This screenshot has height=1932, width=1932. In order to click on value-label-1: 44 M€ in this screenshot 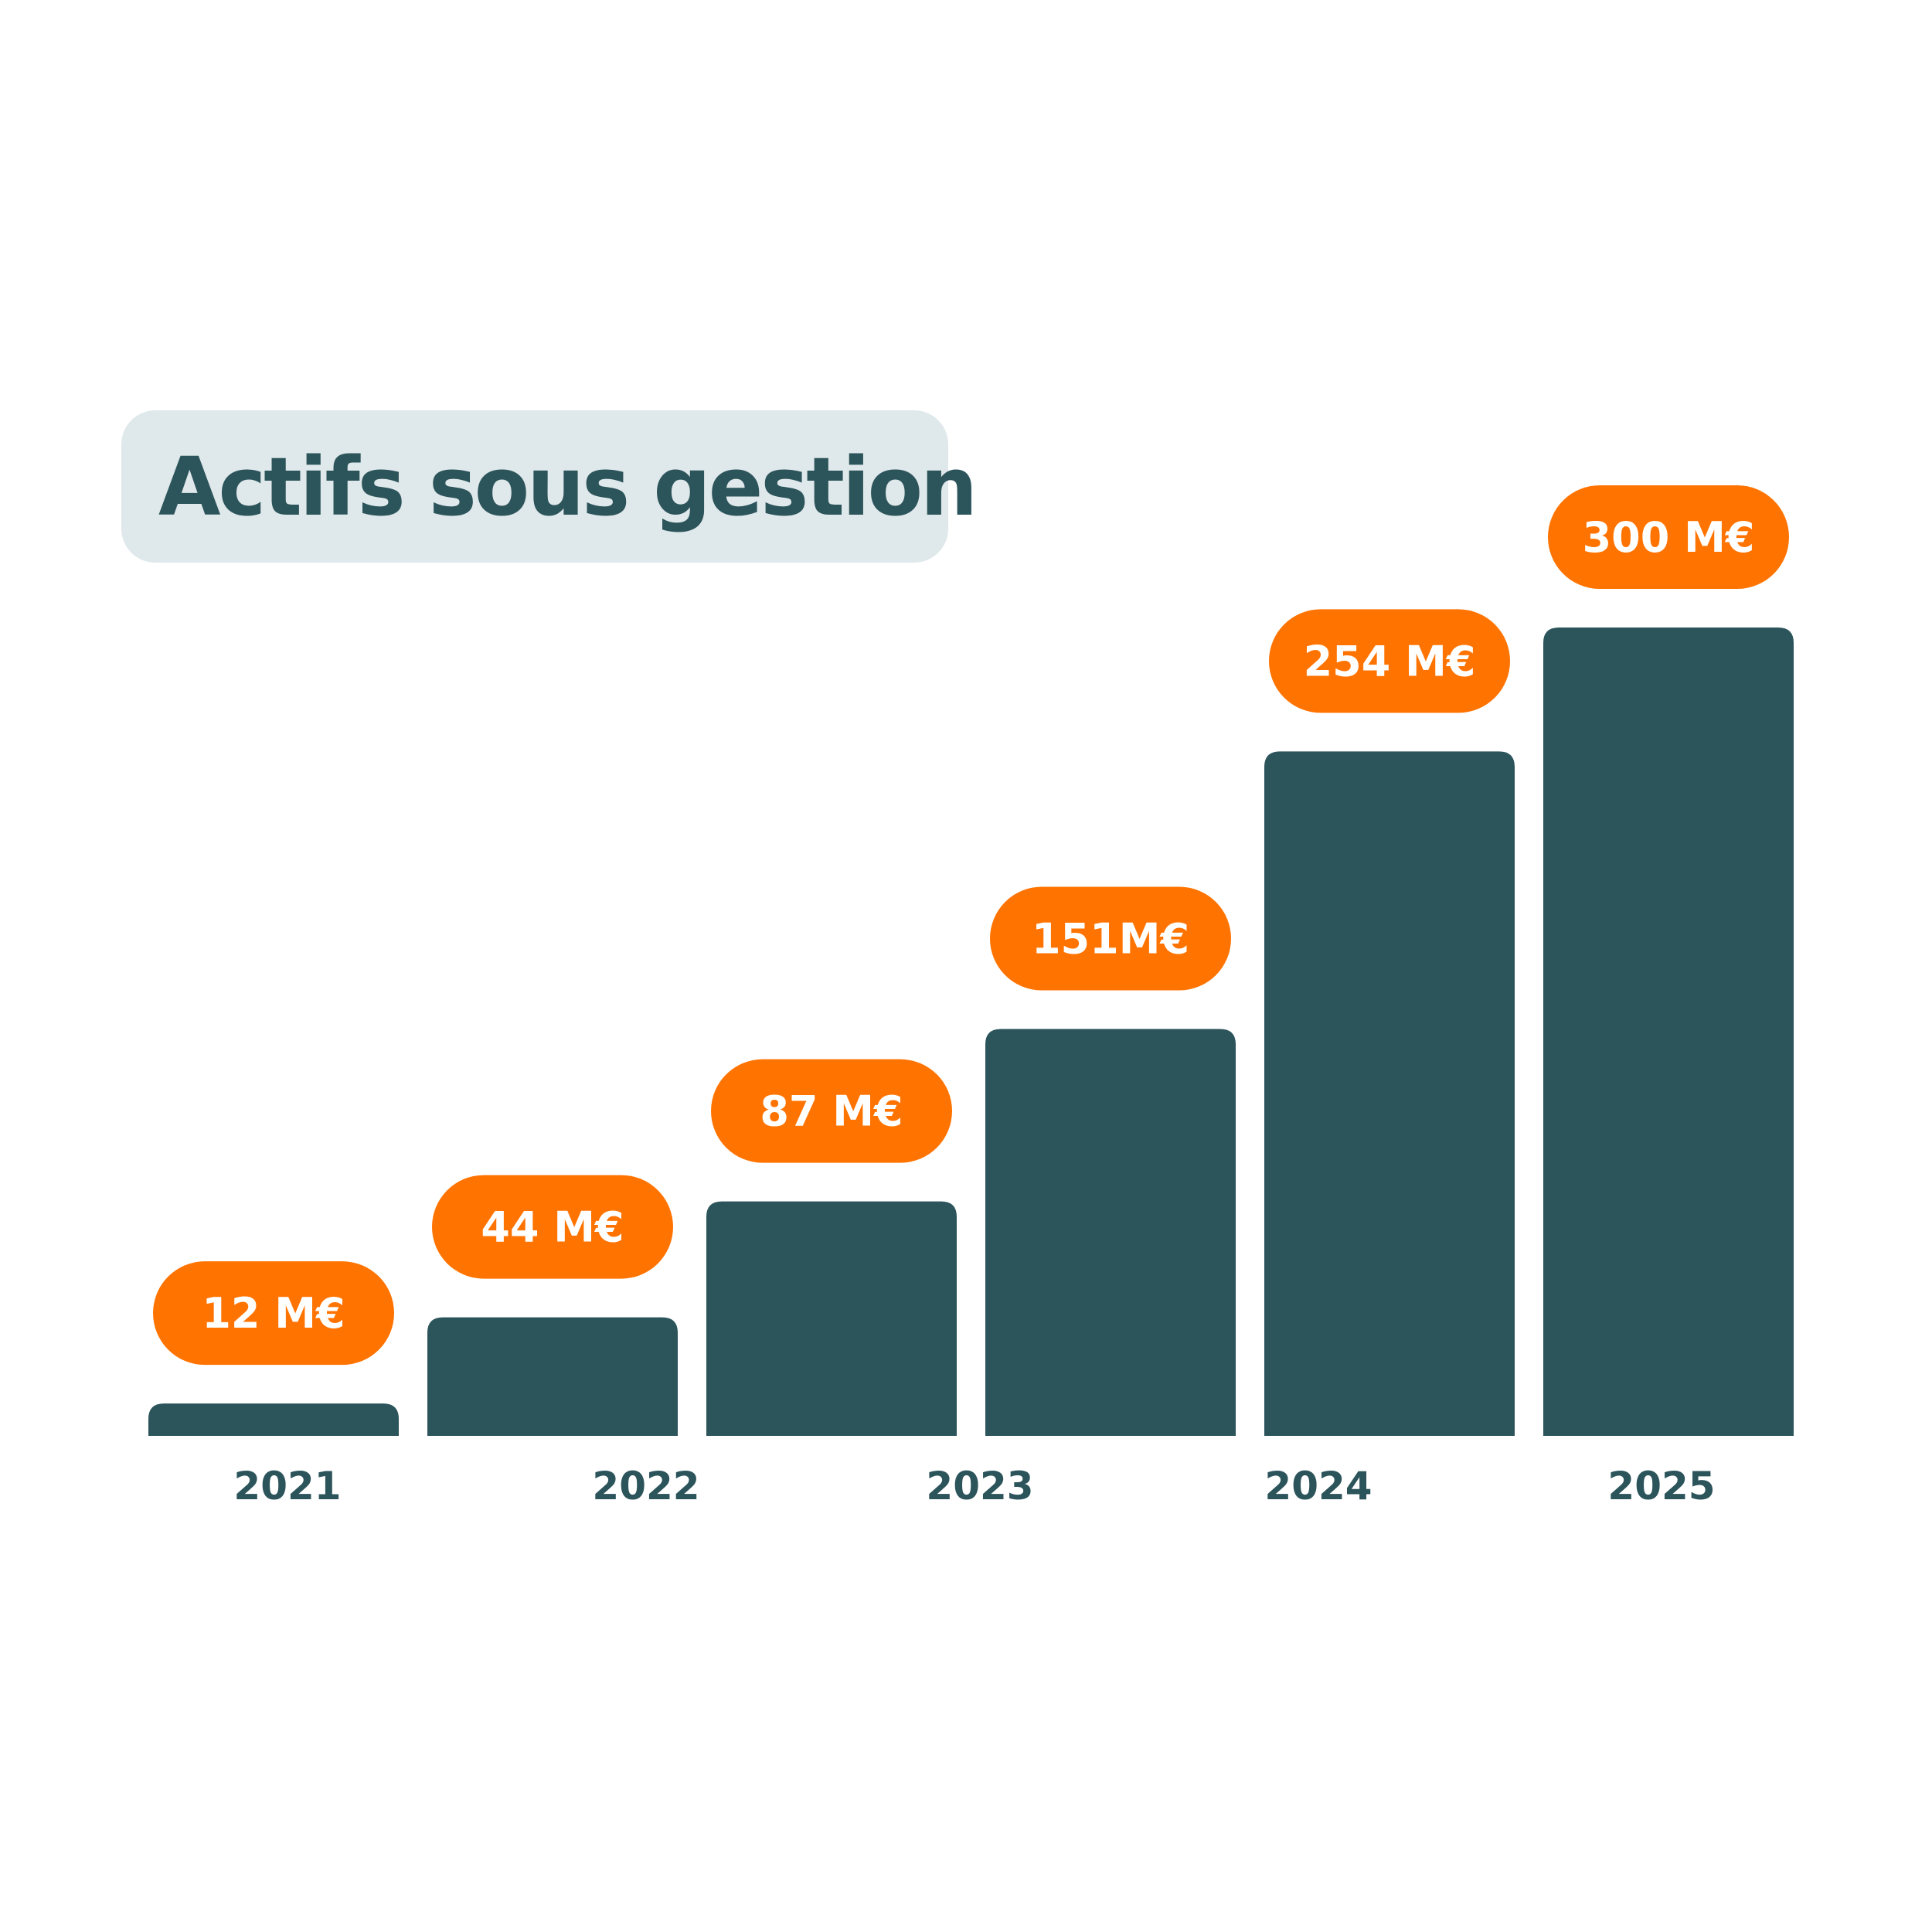, I will do `click(553, 1227)`.